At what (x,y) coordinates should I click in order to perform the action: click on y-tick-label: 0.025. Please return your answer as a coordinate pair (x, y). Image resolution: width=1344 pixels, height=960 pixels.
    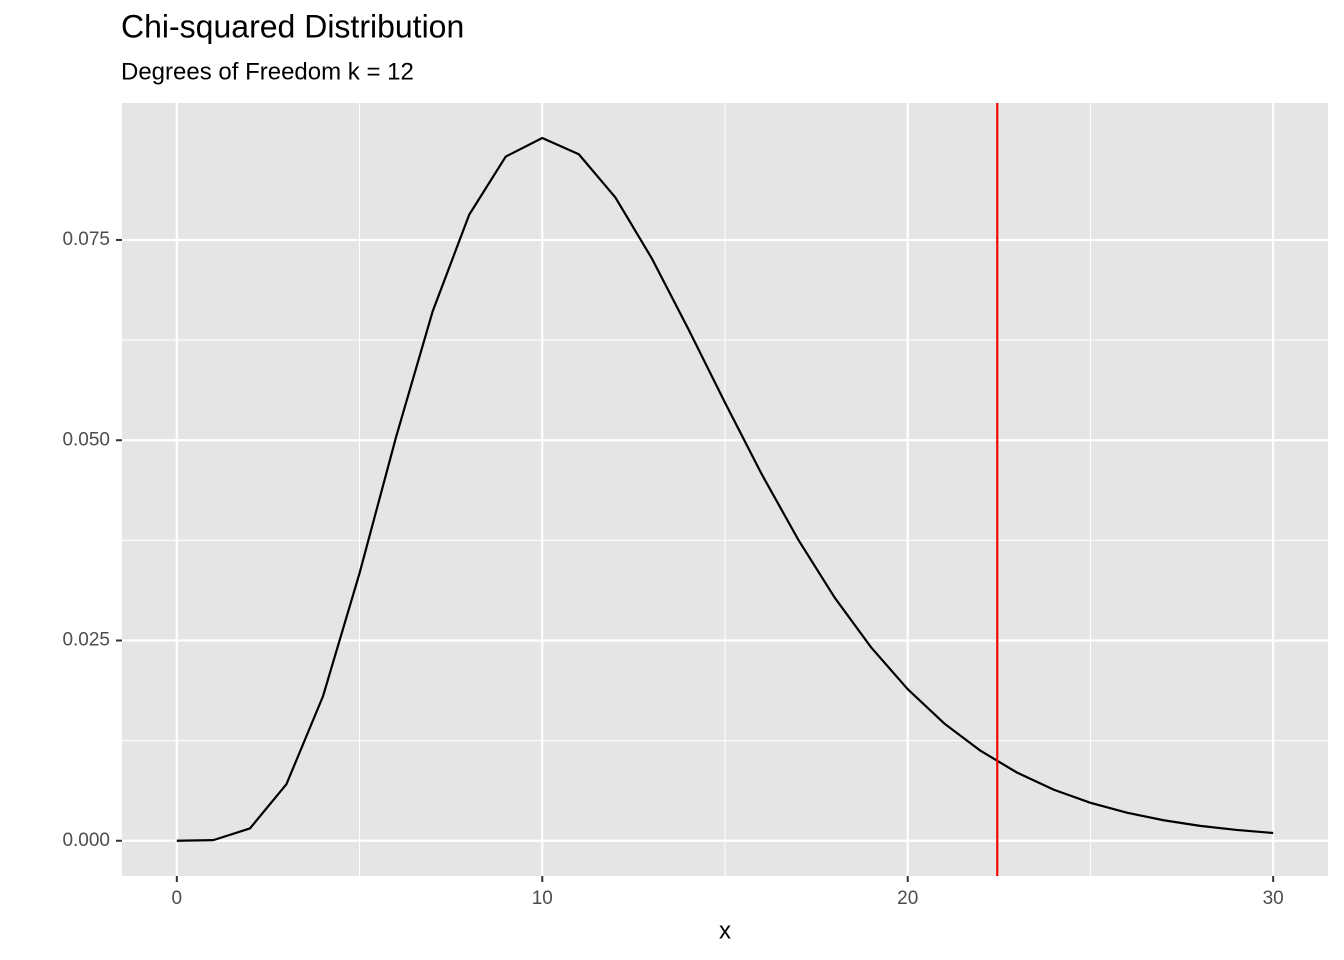
    Looking at the image, I should click on (86, 640).